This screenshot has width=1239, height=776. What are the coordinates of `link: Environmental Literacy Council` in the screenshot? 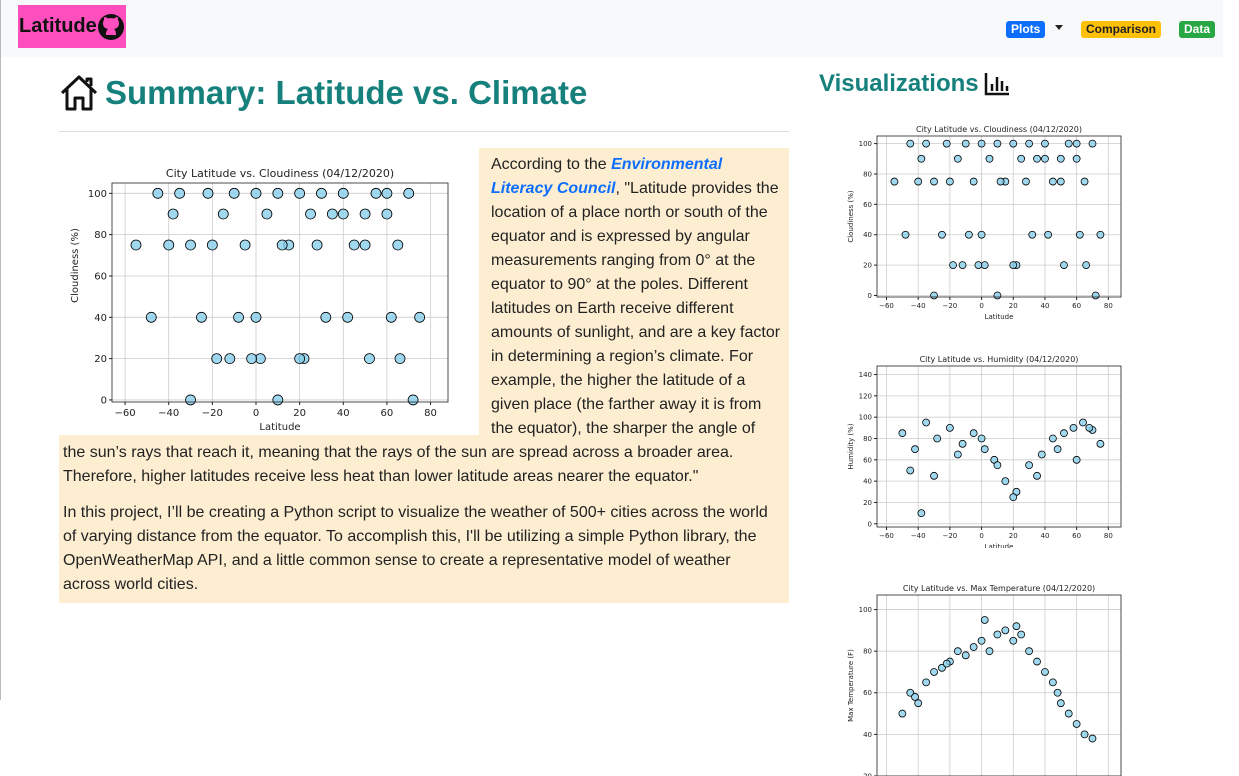 It's located at (607, 176).